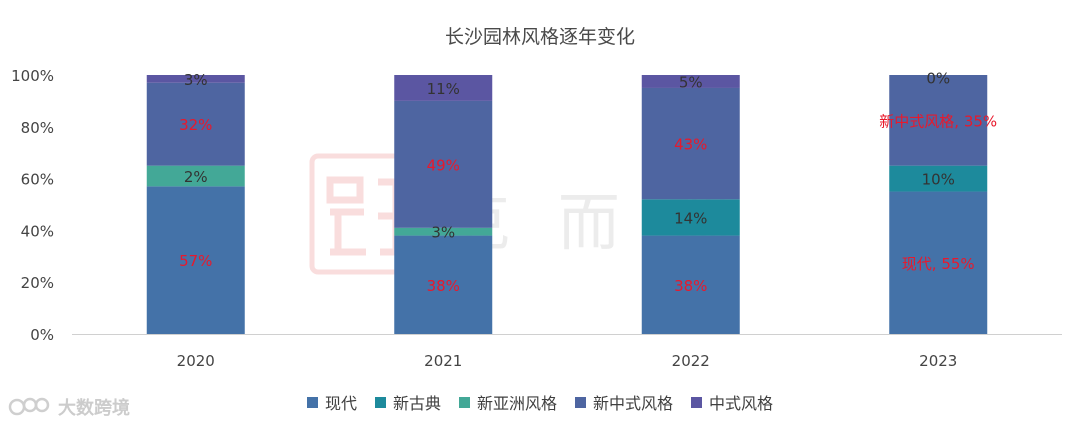  What do you see at coordinates (938, 361) in the screenshot?
I see `x-tick-label: 2023` at bounding box center [938, 361].